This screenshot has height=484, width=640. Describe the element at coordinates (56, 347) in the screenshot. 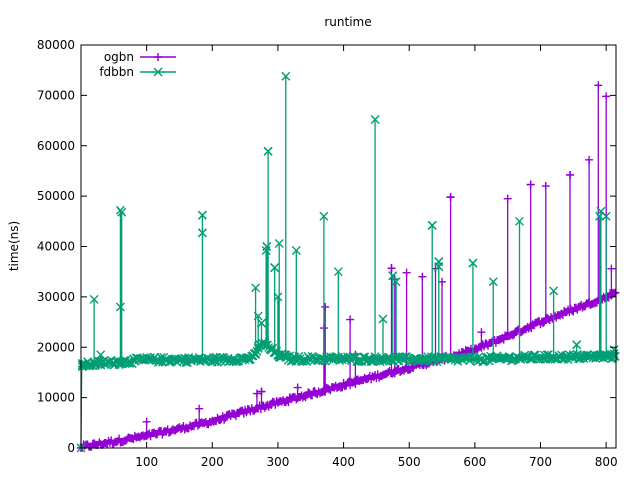

I see `y-tick-label: 20000` at that location.